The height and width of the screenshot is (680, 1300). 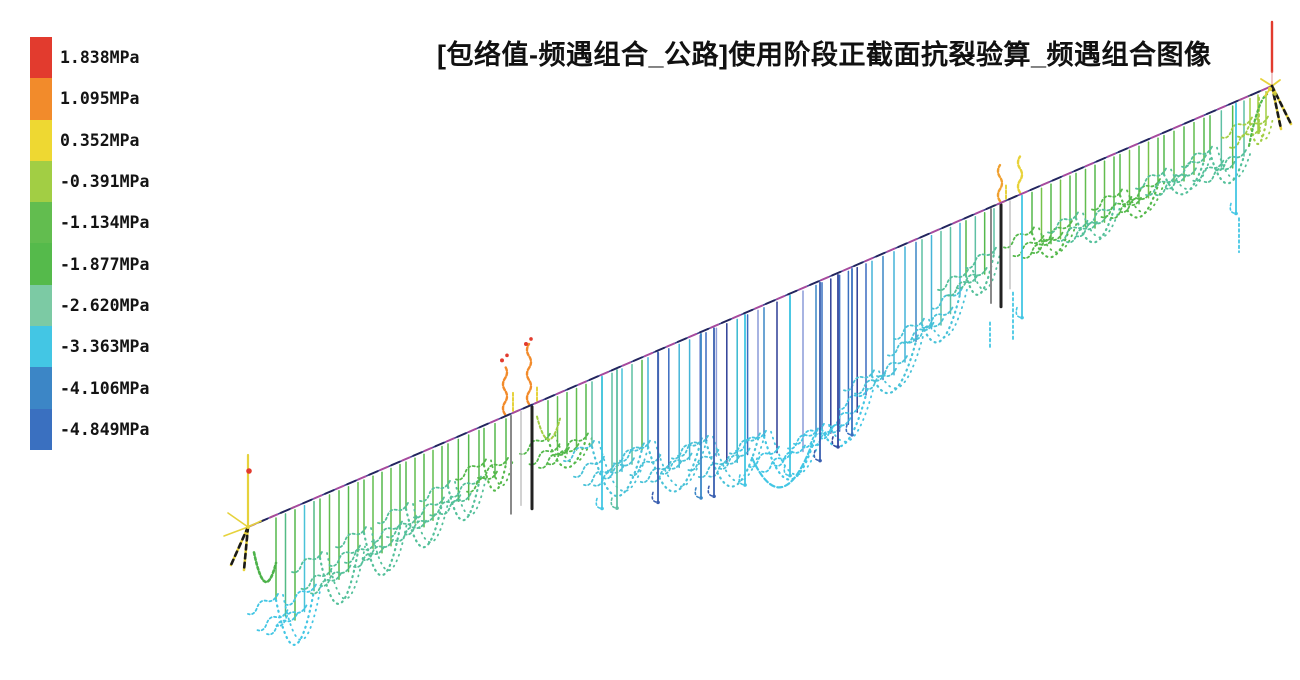 I want to click on envelope-arc, so click(x=548, y=428).